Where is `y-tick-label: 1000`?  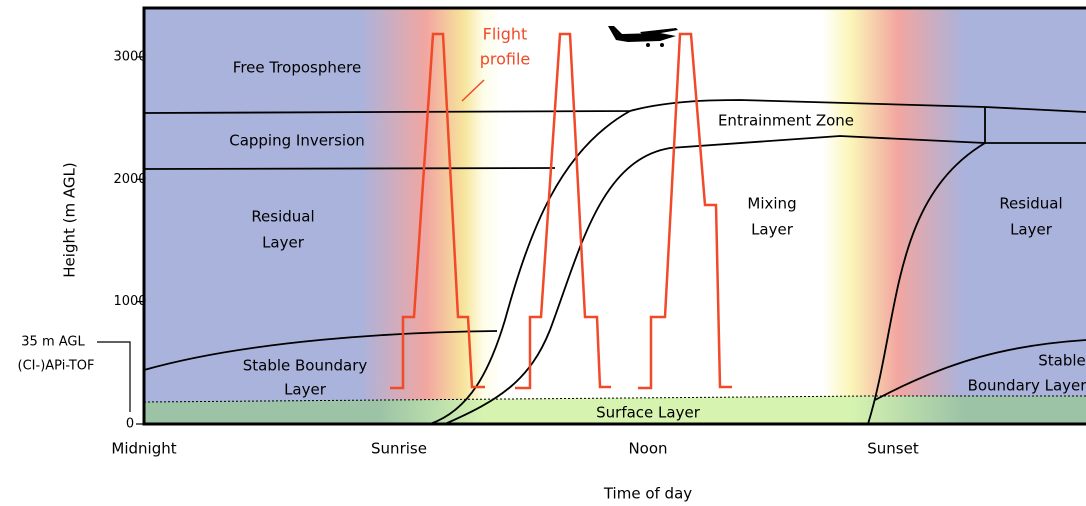 y-tick-label: 1000 is located at coordinates (129, 301).